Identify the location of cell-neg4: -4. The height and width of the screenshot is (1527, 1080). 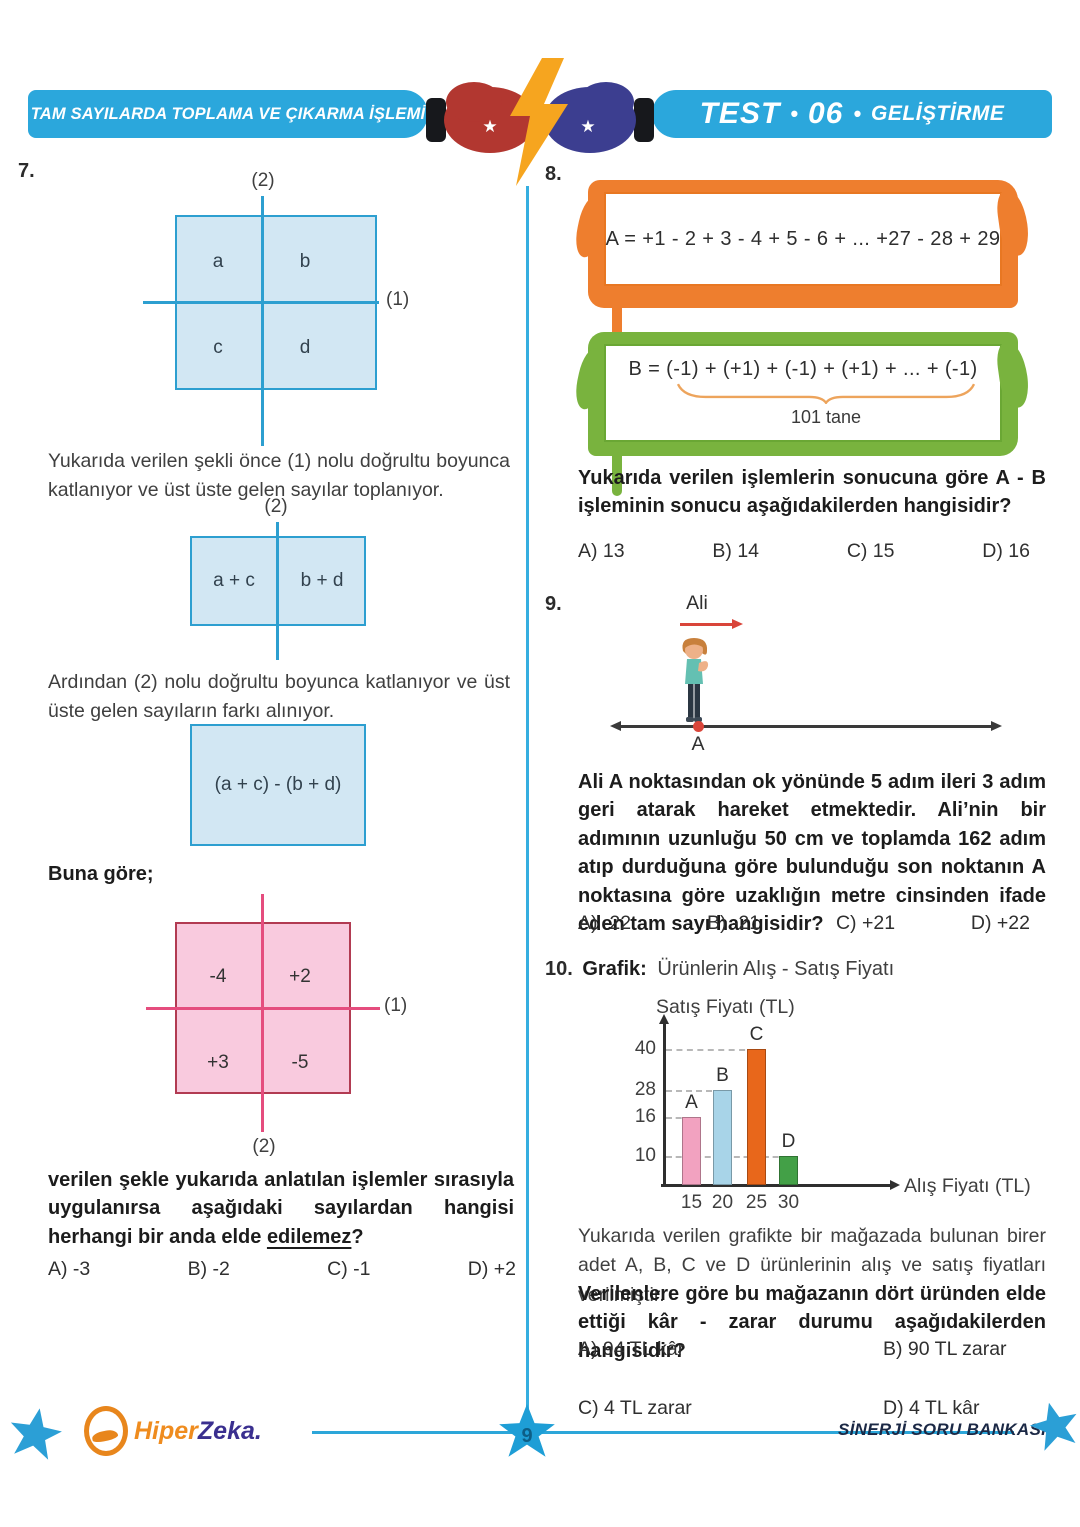
(218, 976).